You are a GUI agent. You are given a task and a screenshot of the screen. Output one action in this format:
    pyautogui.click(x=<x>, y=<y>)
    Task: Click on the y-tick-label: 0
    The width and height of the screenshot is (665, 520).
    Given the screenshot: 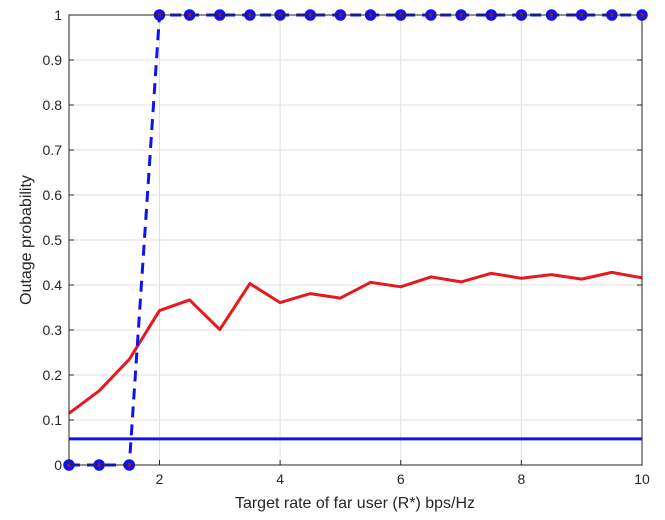 What is the action you would take?
    pyautogui.click(x=58, y=465)
    